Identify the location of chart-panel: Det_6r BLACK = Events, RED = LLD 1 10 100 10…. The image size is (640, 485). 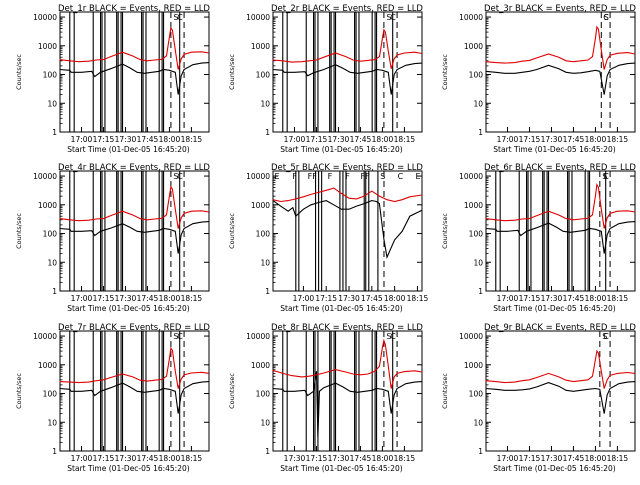
(538, 238).